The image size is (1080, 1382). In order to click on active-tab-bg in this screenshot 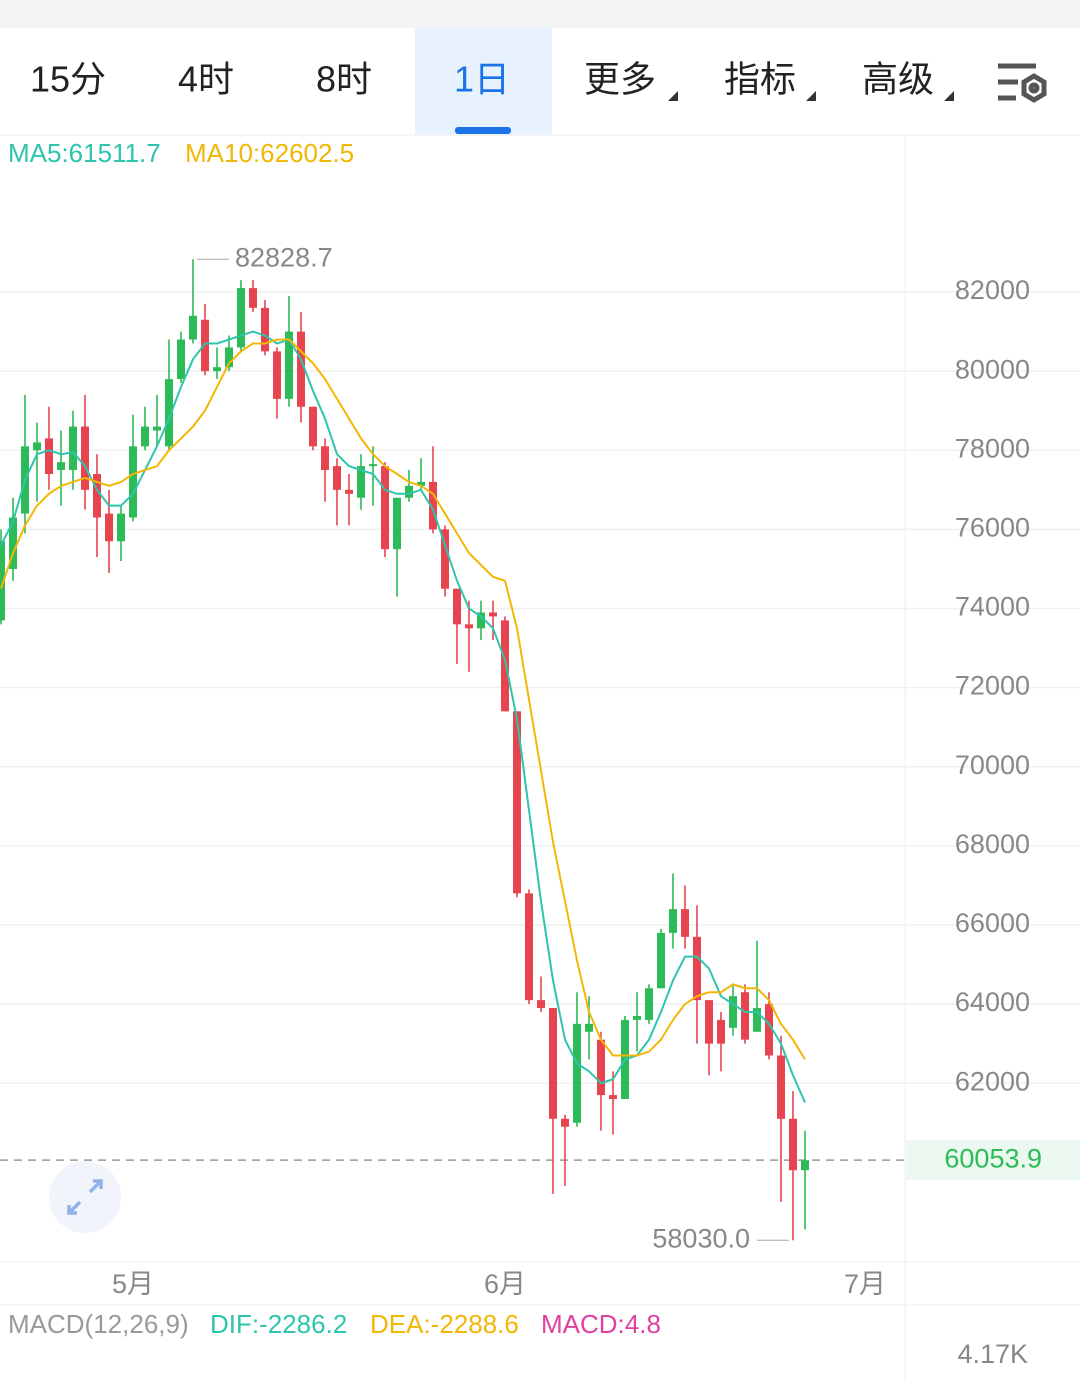, I will do `click(483, 81)`.